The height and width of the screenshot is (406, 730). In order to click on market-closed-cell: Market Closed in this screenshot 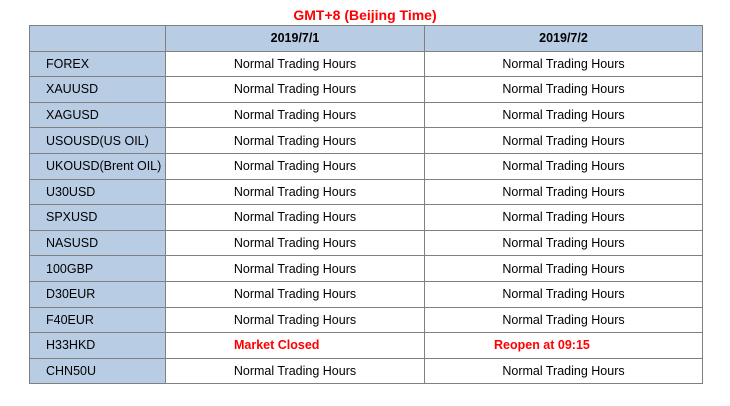, I will do `click(295, 345)`.